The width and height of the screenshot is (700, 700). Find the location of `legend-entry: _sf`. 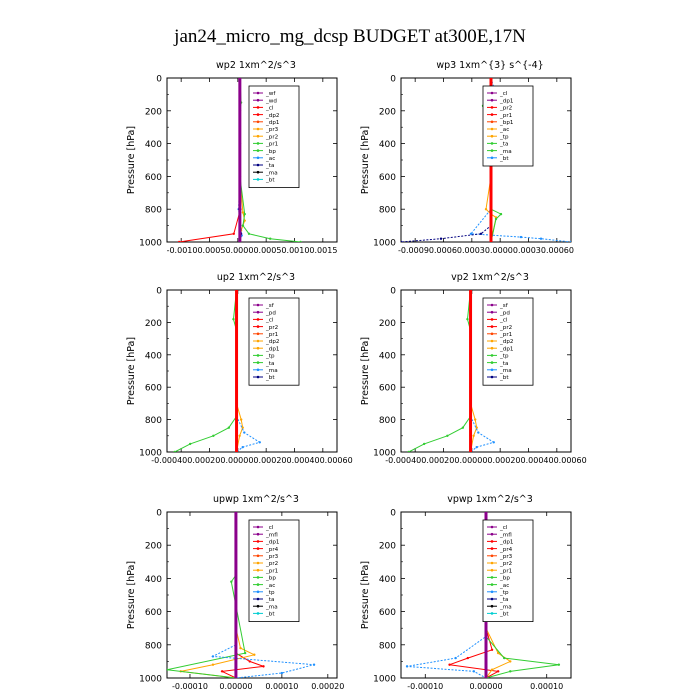

legend-entry: _sf is located at coordinates (504, 306).